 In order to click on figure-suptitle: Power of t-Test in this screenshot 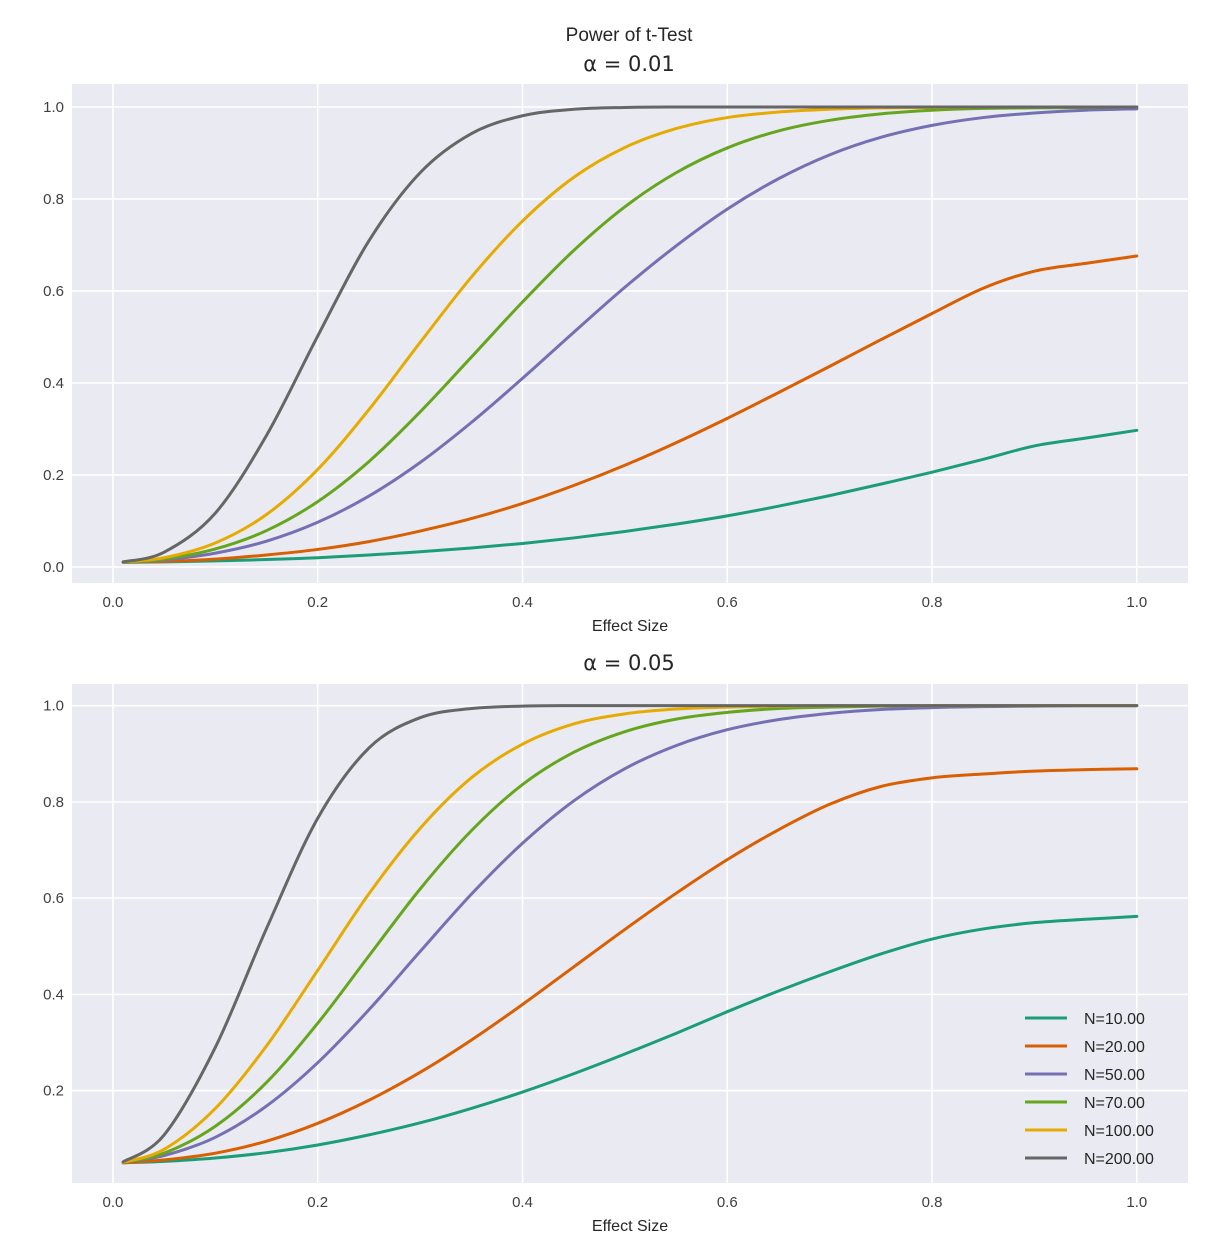, I will do `click(629, 35)`.